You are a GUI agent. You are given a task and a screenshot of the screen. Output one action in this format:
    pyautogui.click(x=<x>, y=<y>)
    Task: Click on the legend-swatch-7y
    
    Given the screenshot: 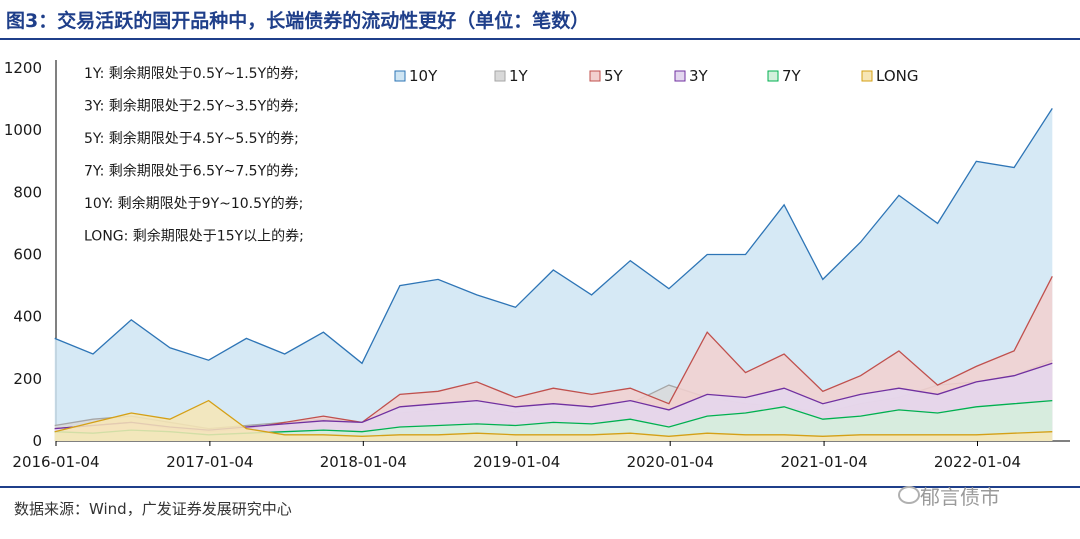 What is the action you would take?
    pyautogui.click(x=773, y=76)
    